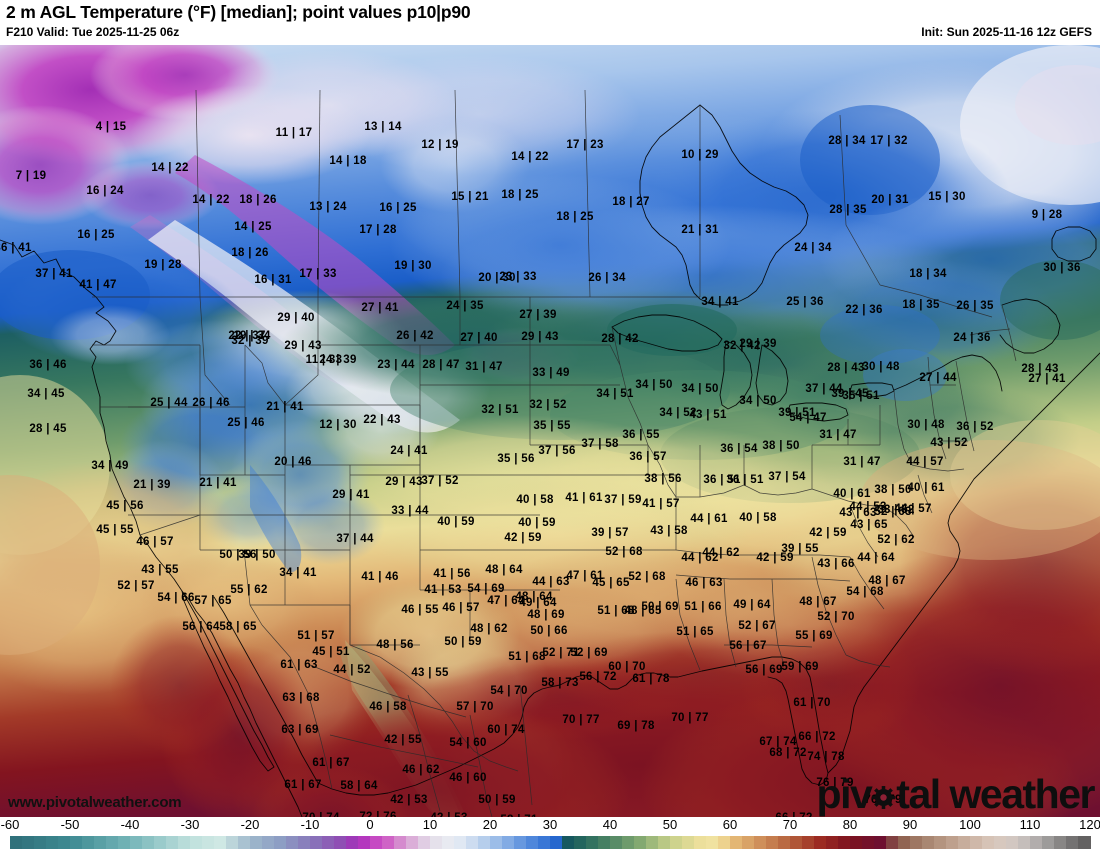  Describe the element at coordinates (310, 824) in the screenshot. I see `colorbar-tick: -10` at that location.